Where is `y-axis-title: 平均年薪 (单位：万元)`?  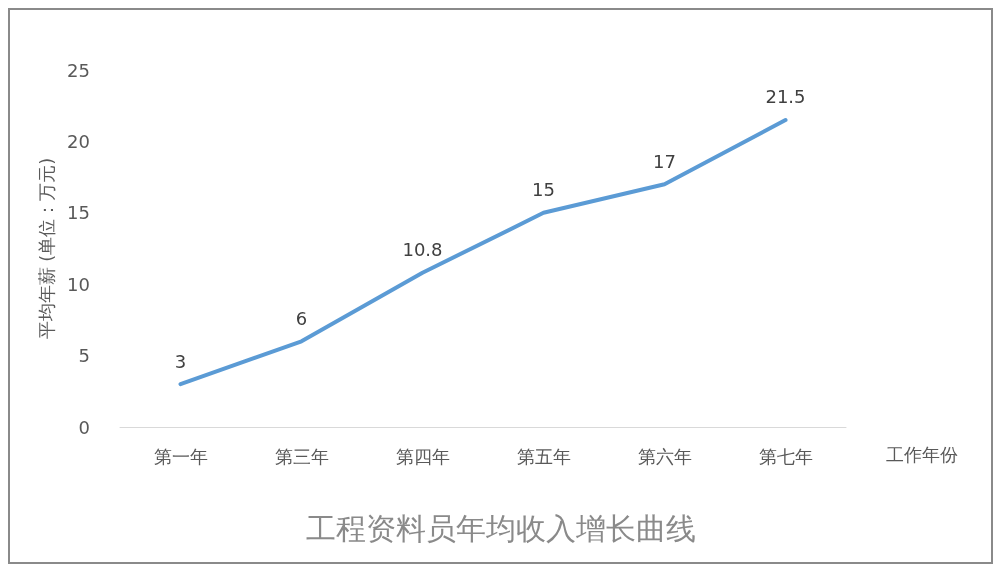 y-axis-title: 平均年薪 (单位：万元) is located at coordinates (46, 248).